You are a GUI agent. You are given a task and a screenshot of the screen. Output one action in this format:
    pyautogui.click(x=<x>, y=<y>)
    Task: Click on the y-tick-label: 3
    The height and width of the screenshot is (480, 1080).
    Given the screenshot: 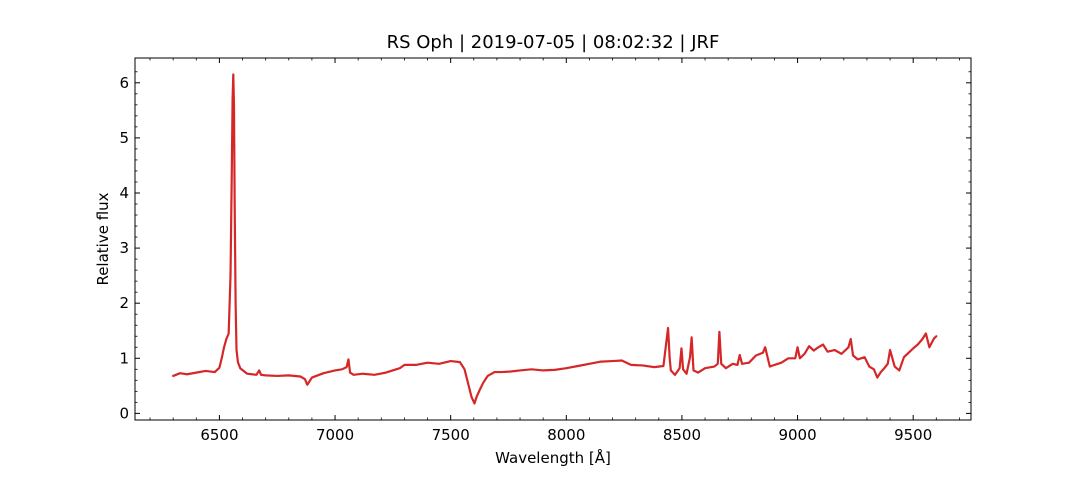 What is the action you would take?
    pyautogui.click(x=124, y=248)
    